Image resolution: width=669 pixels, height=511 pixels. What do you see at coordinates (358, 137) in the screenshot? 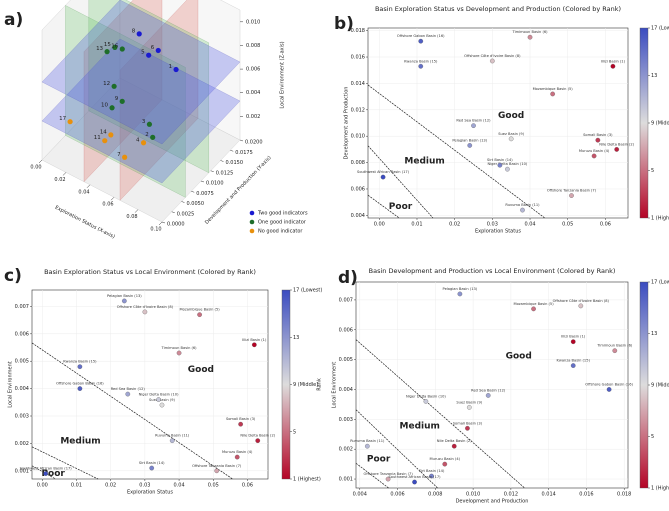
I see `y-tick-label: 0.010` at bounding box center [358, 137].